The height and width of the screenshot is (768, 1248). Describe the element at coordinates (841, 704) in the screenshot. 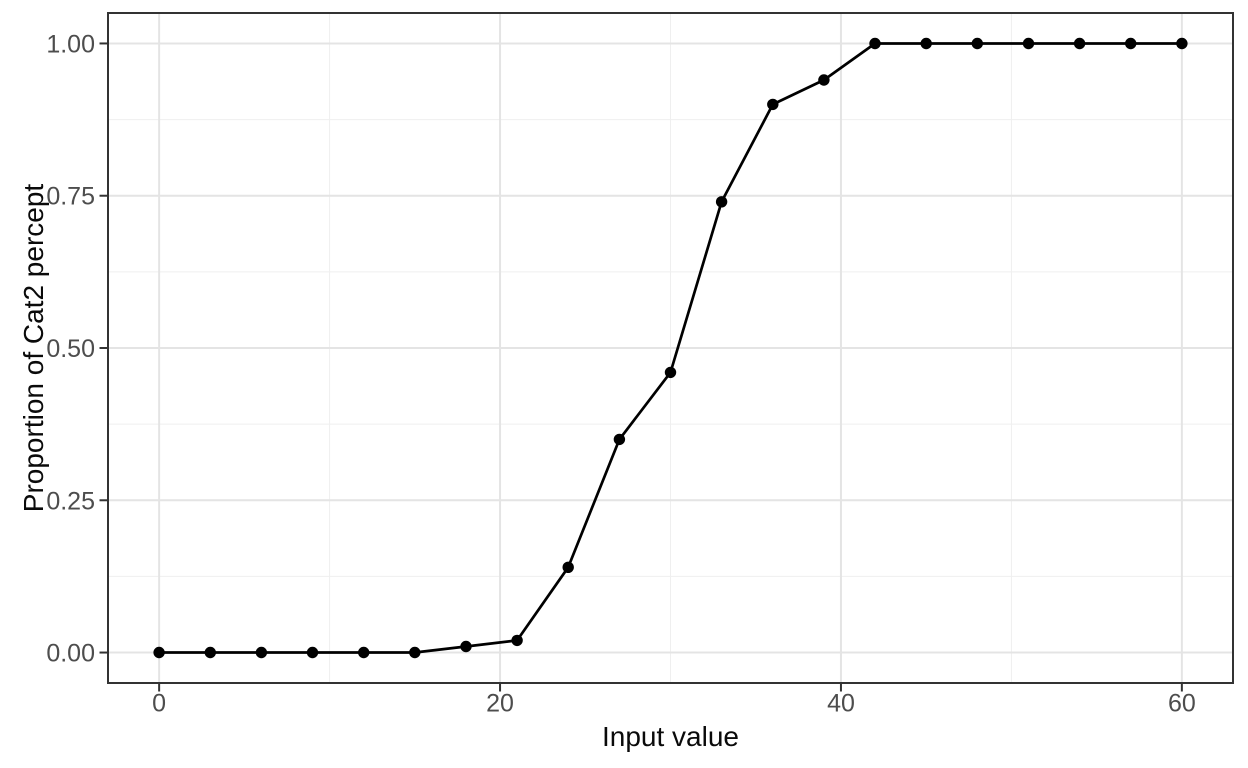

I see `x-tick-label: 40` at that location.